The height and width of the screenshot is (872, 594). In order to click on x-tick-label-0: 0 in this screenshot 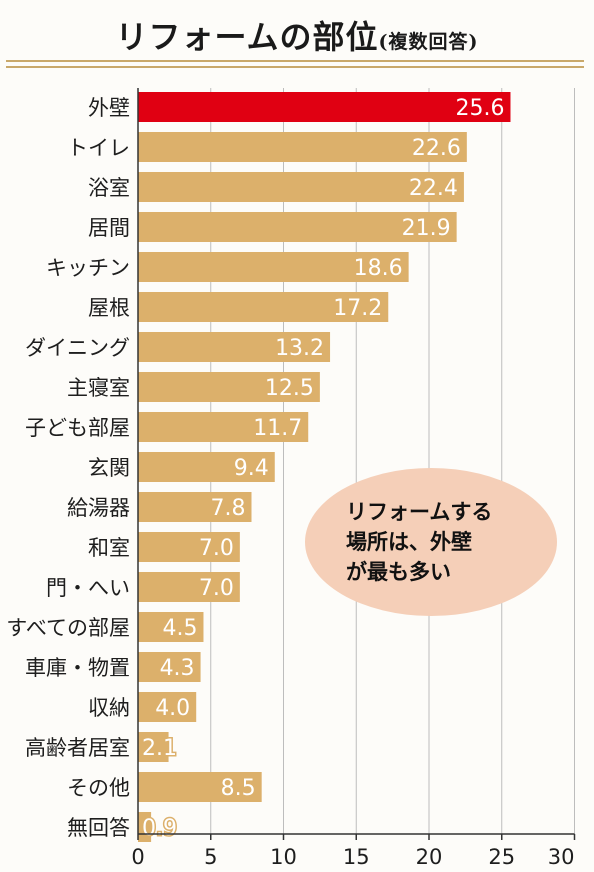, I will do `click(137, 857)`.